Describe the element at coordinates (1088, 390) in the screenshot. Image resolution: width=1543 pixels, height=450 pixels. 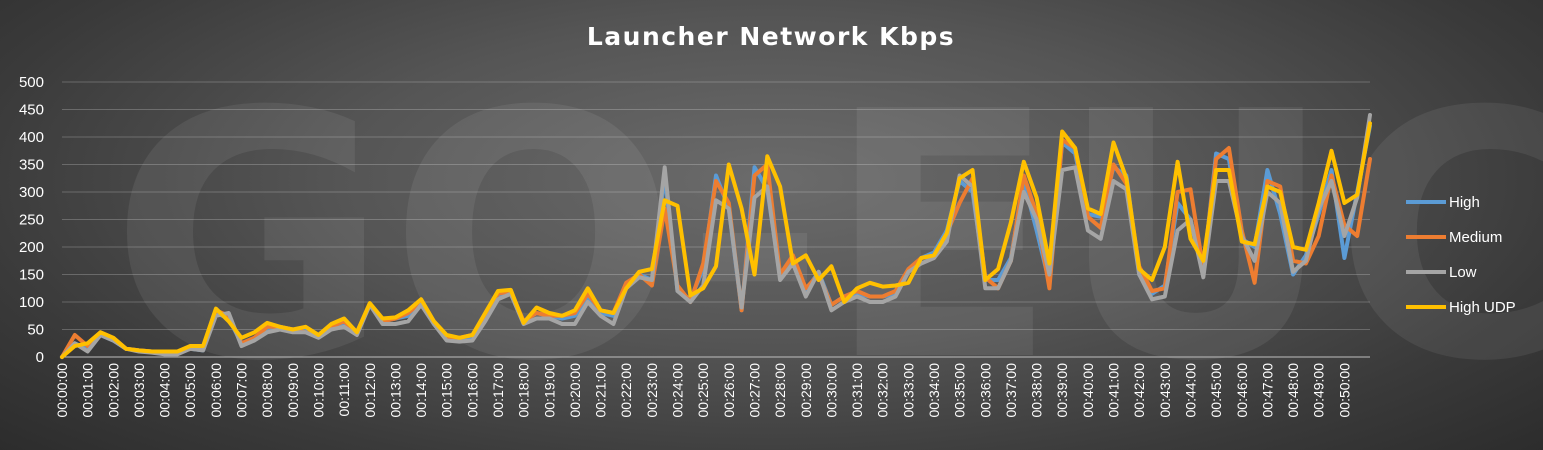
I see `x-tick-label: 00:40:00` at that location.